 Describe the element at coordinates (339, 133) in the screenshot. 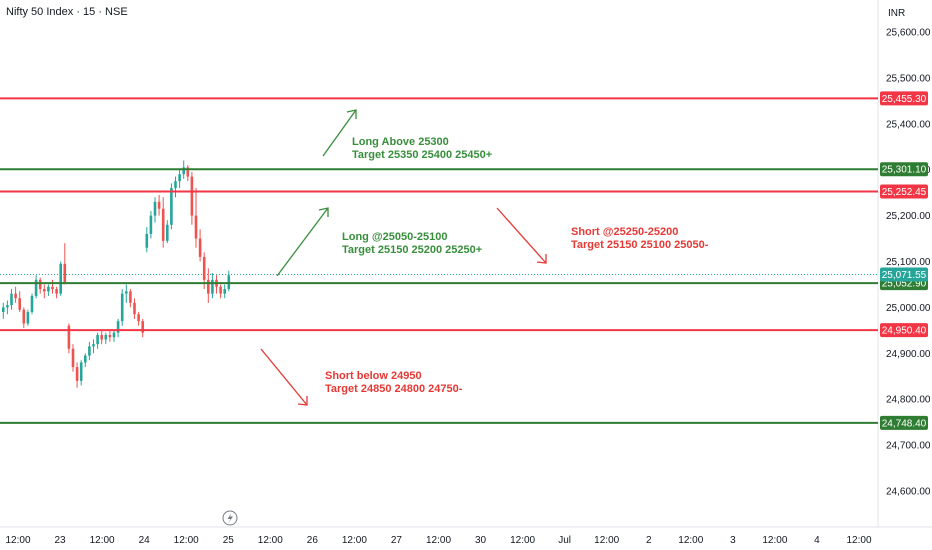

I see `arrow-long-above` at that location.